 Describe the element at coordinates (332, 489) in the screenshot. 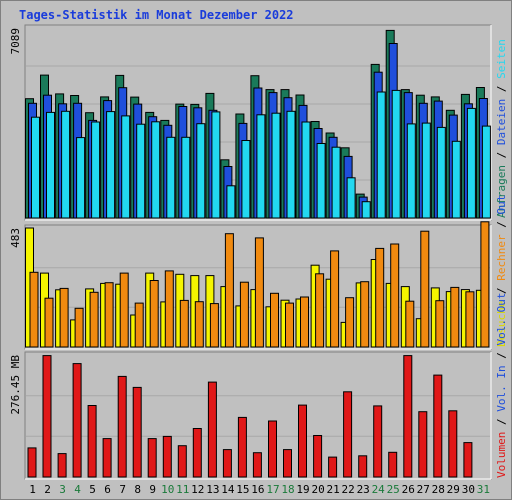

I see `x-tick-label: 21` at that location.